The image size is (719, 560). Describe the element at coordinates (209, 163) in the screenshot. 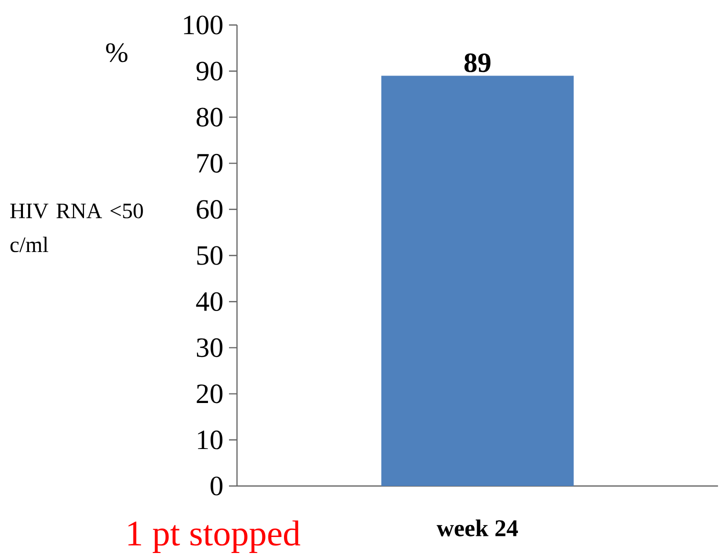

I see `y-tick-label: 70` at that location.